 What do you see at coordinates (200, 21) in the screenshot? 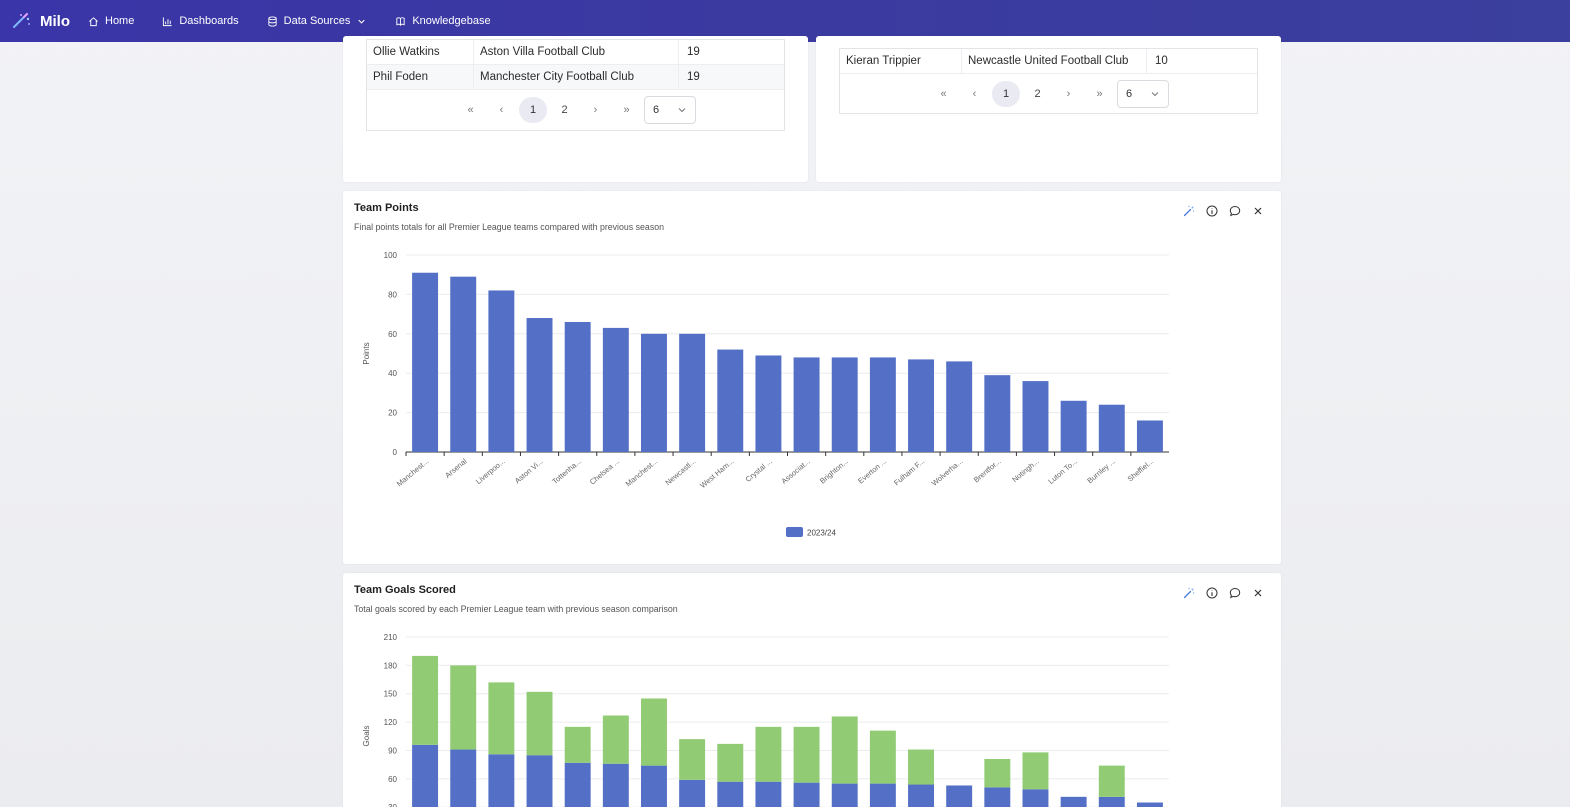
I see `nav-dashboards: Dashboards` at bounding box center [200, 21].